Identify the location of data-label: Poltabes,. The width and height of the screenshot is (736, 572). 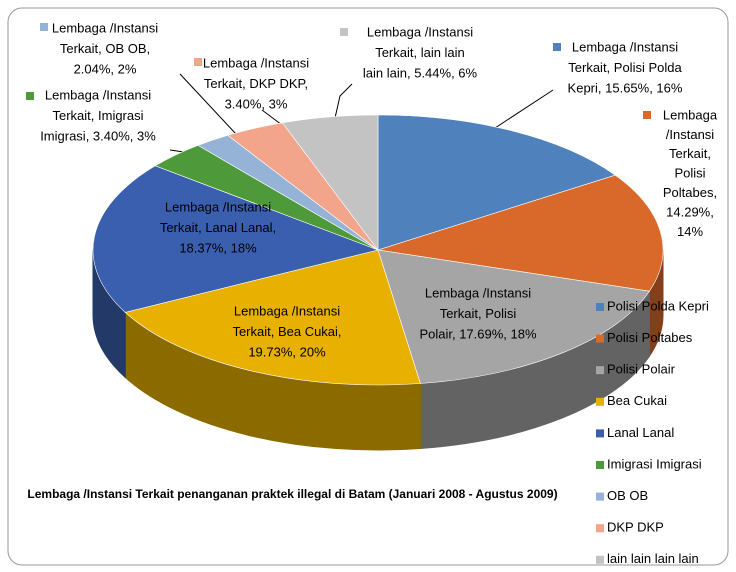
(690, 192).